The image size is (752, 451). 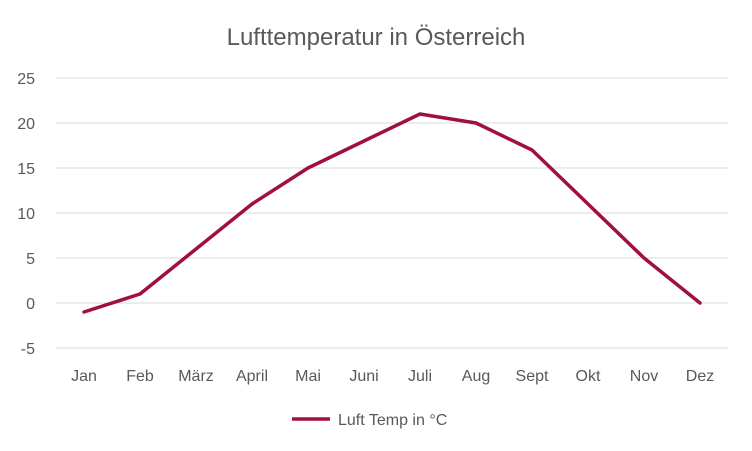 What do you see at coordinates (392, 420) in the screenshot?
I see `legend-label: Luft Temp in °C` at bounding box center [392, 420].